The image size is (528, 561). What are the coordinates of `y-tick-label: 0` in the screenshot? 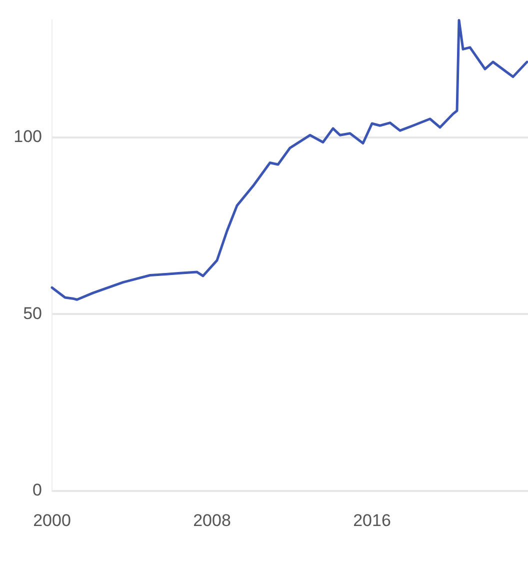 It's located at (37, 490).